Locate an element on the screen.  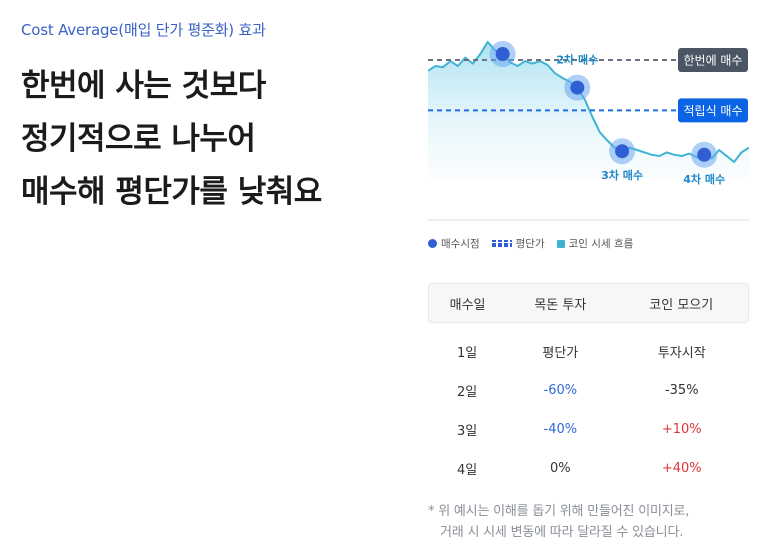
cell-day: 1일 is located at coordinates (467, 353).